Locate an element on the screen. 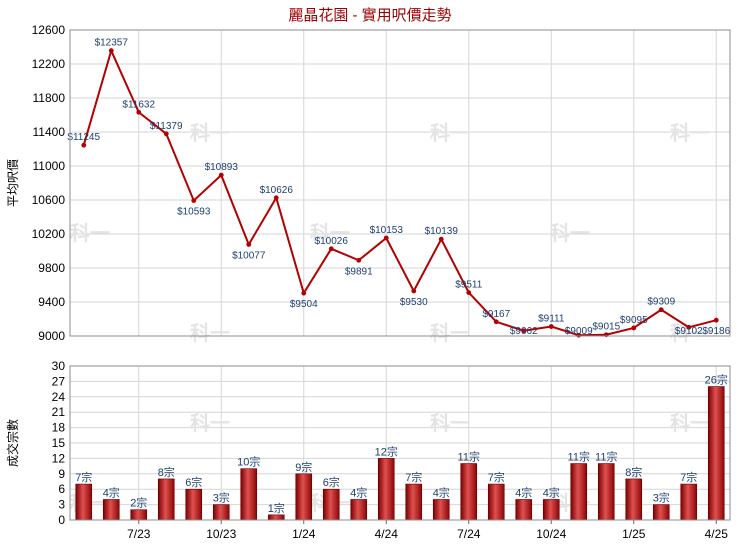 The width and height of the screenshot is (740, 550). volume-y-tick-label: 21 is located at coordinates (59, 412).